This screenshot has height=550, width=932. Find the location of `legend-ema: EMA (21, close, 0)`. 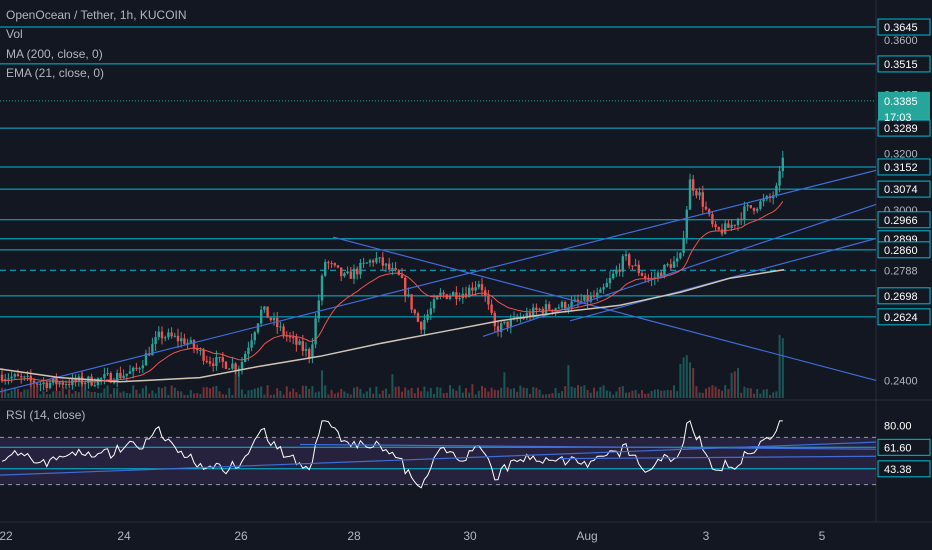

legend-ema: EMA (21, close, 0) is located at coordinates (55, 73).